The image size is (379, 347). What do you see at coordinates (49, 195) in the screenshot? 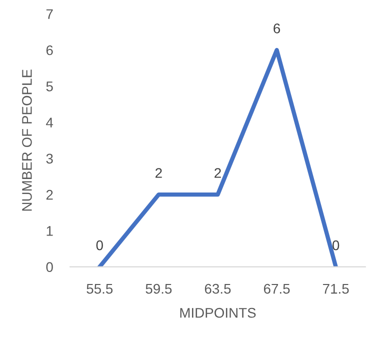
I see `y-tick-label: 2` at bounding box center [49, 195].